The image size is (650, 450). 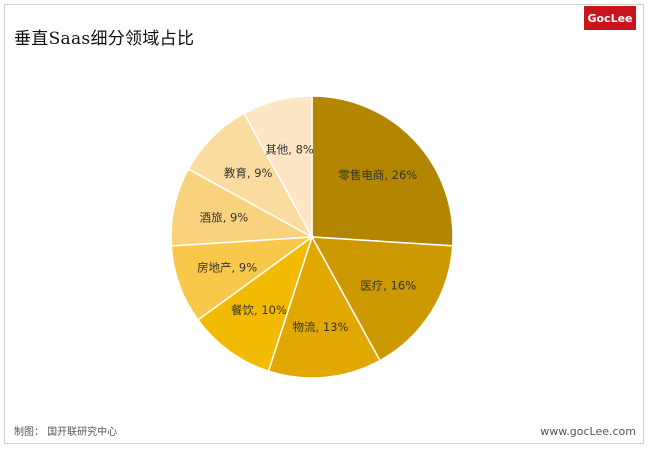 I want to click on website-url: www.gocLee.com, so click(x=588, y=431).